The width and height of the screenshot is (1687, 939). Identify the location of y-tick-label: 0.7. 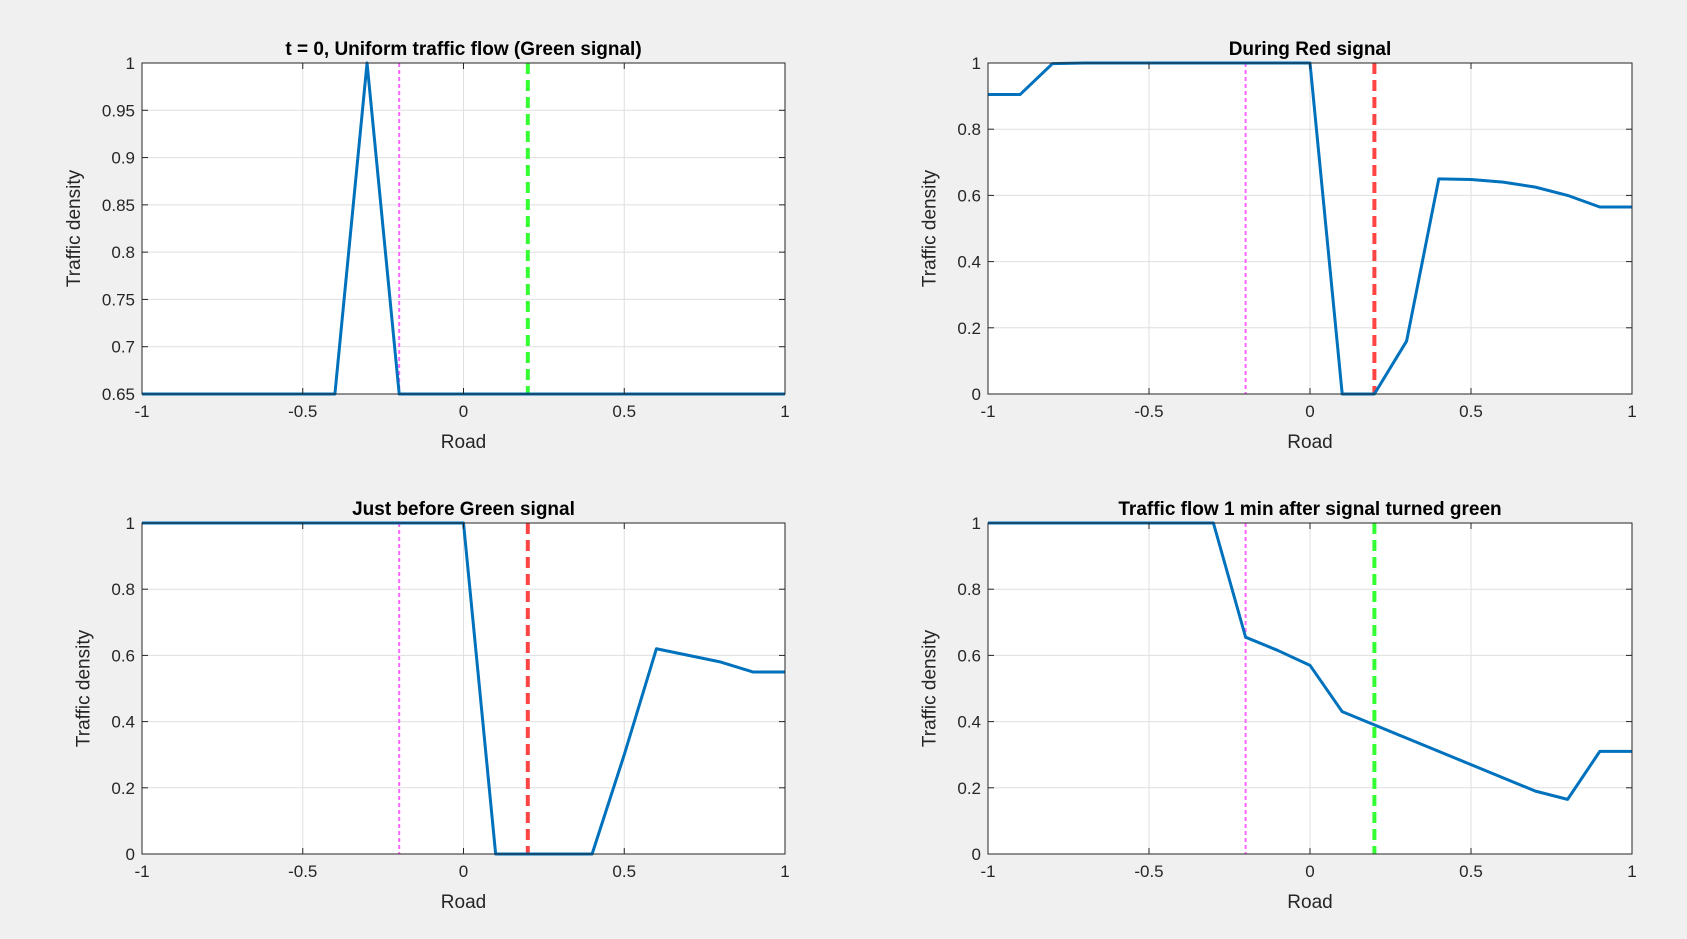
(123, 347).